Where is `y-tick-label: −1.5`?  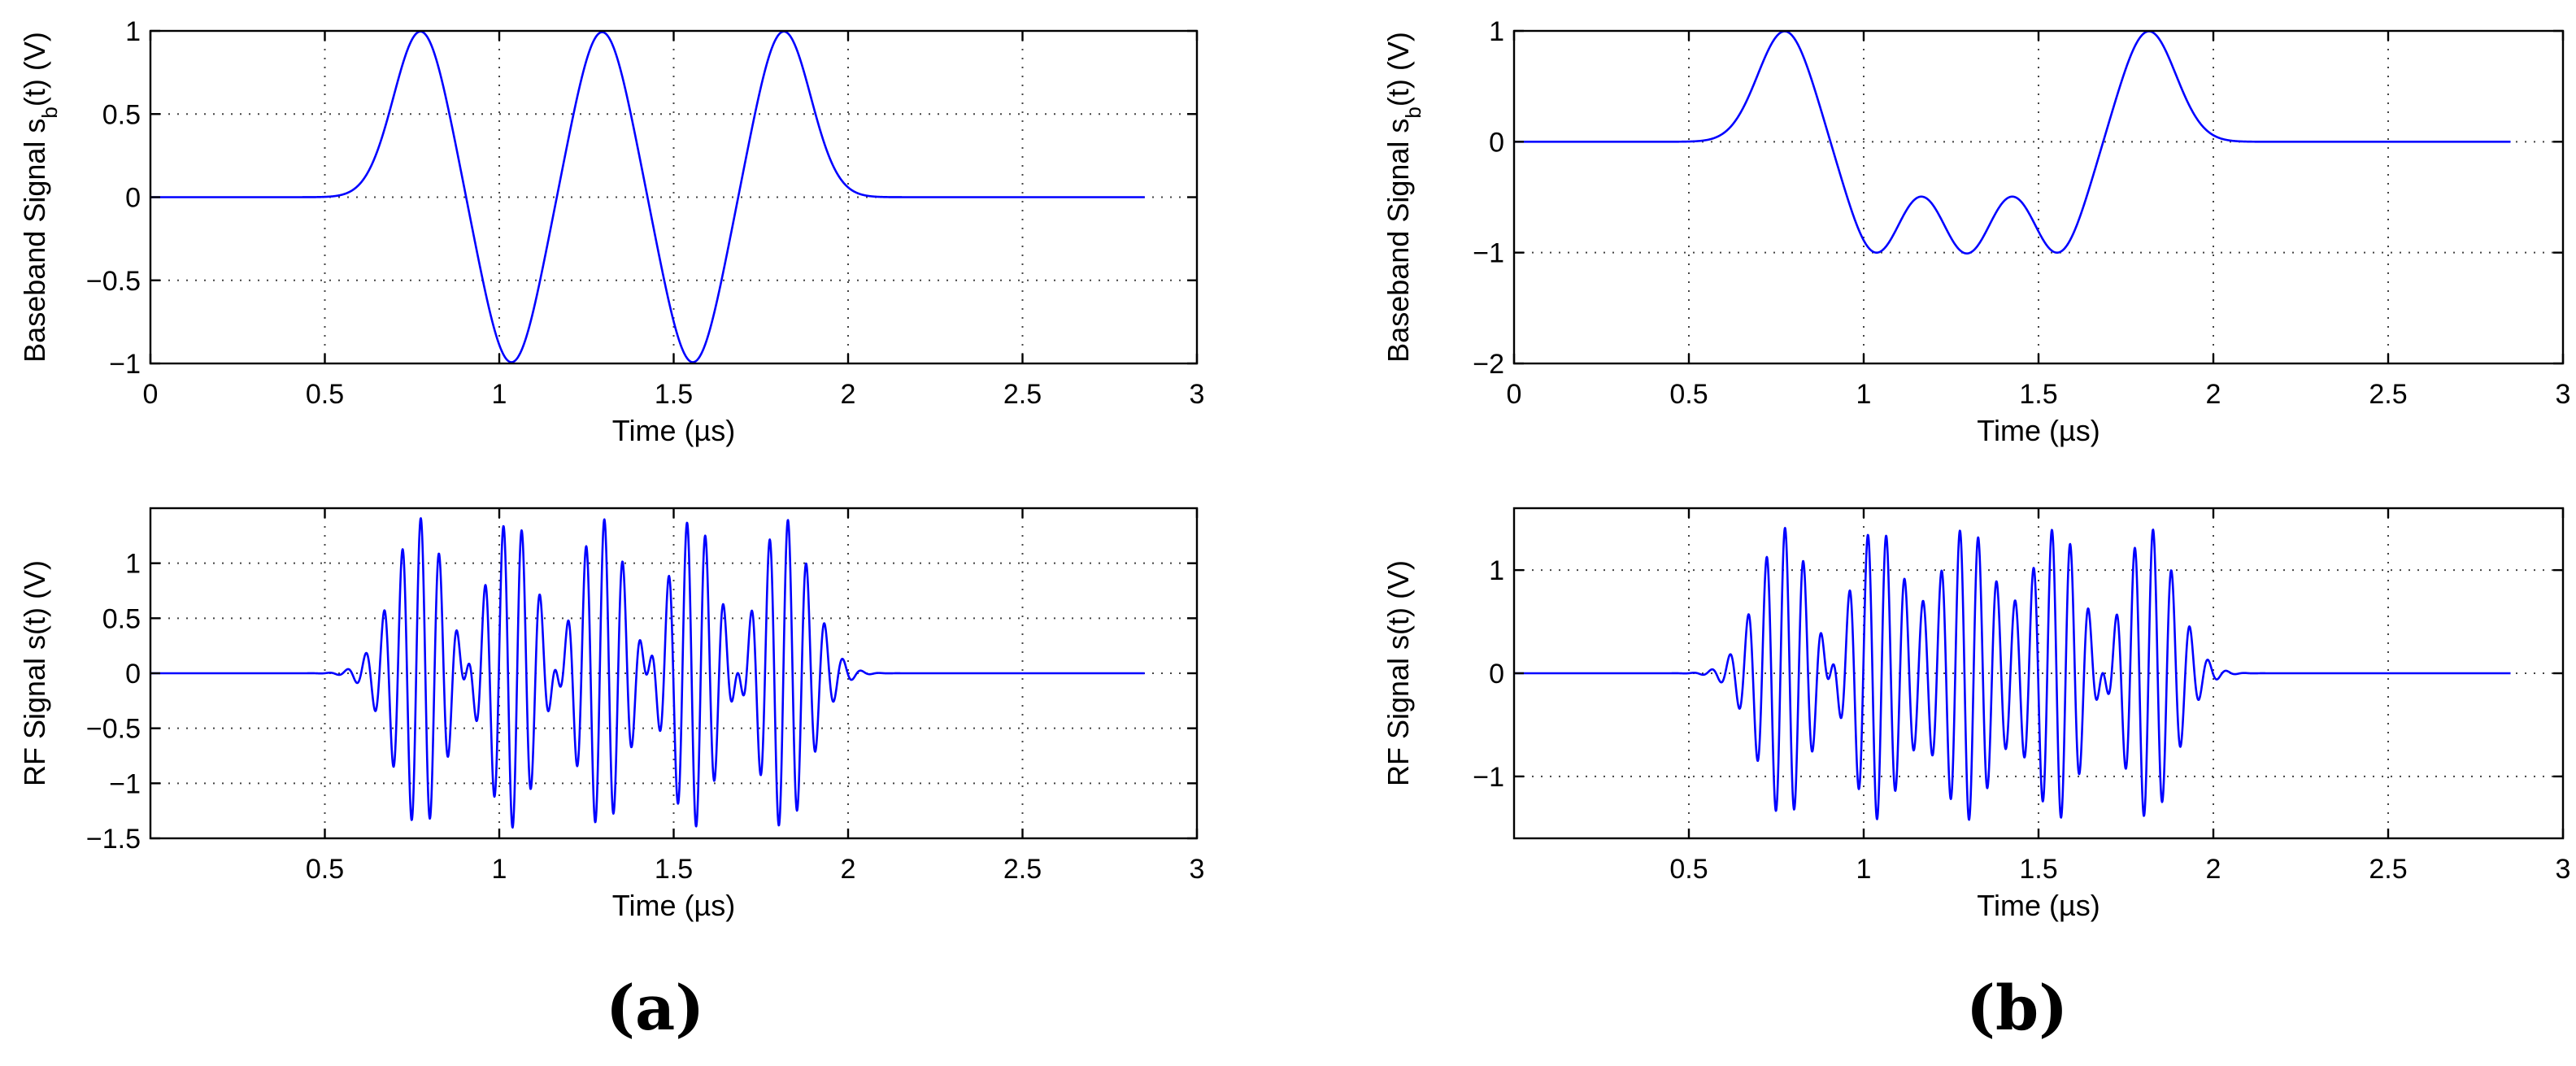 y-tick-label: −1.5 is located at coordinates (114, 839).